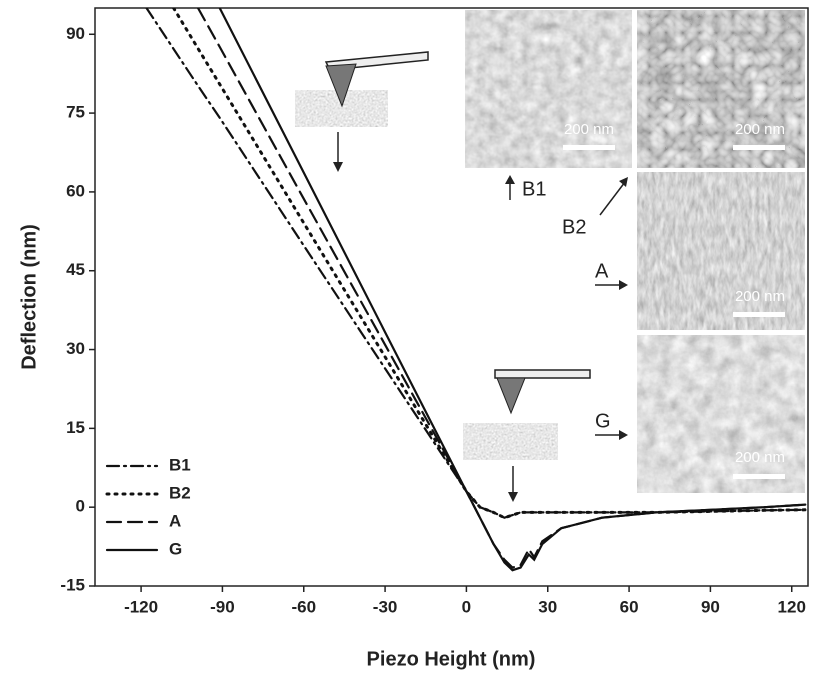 The width and height of the screenshot is (813, 676). Describe the element at coordinates (547, 606) in the screenshot. I see `x-tick-label: 30` at that location.